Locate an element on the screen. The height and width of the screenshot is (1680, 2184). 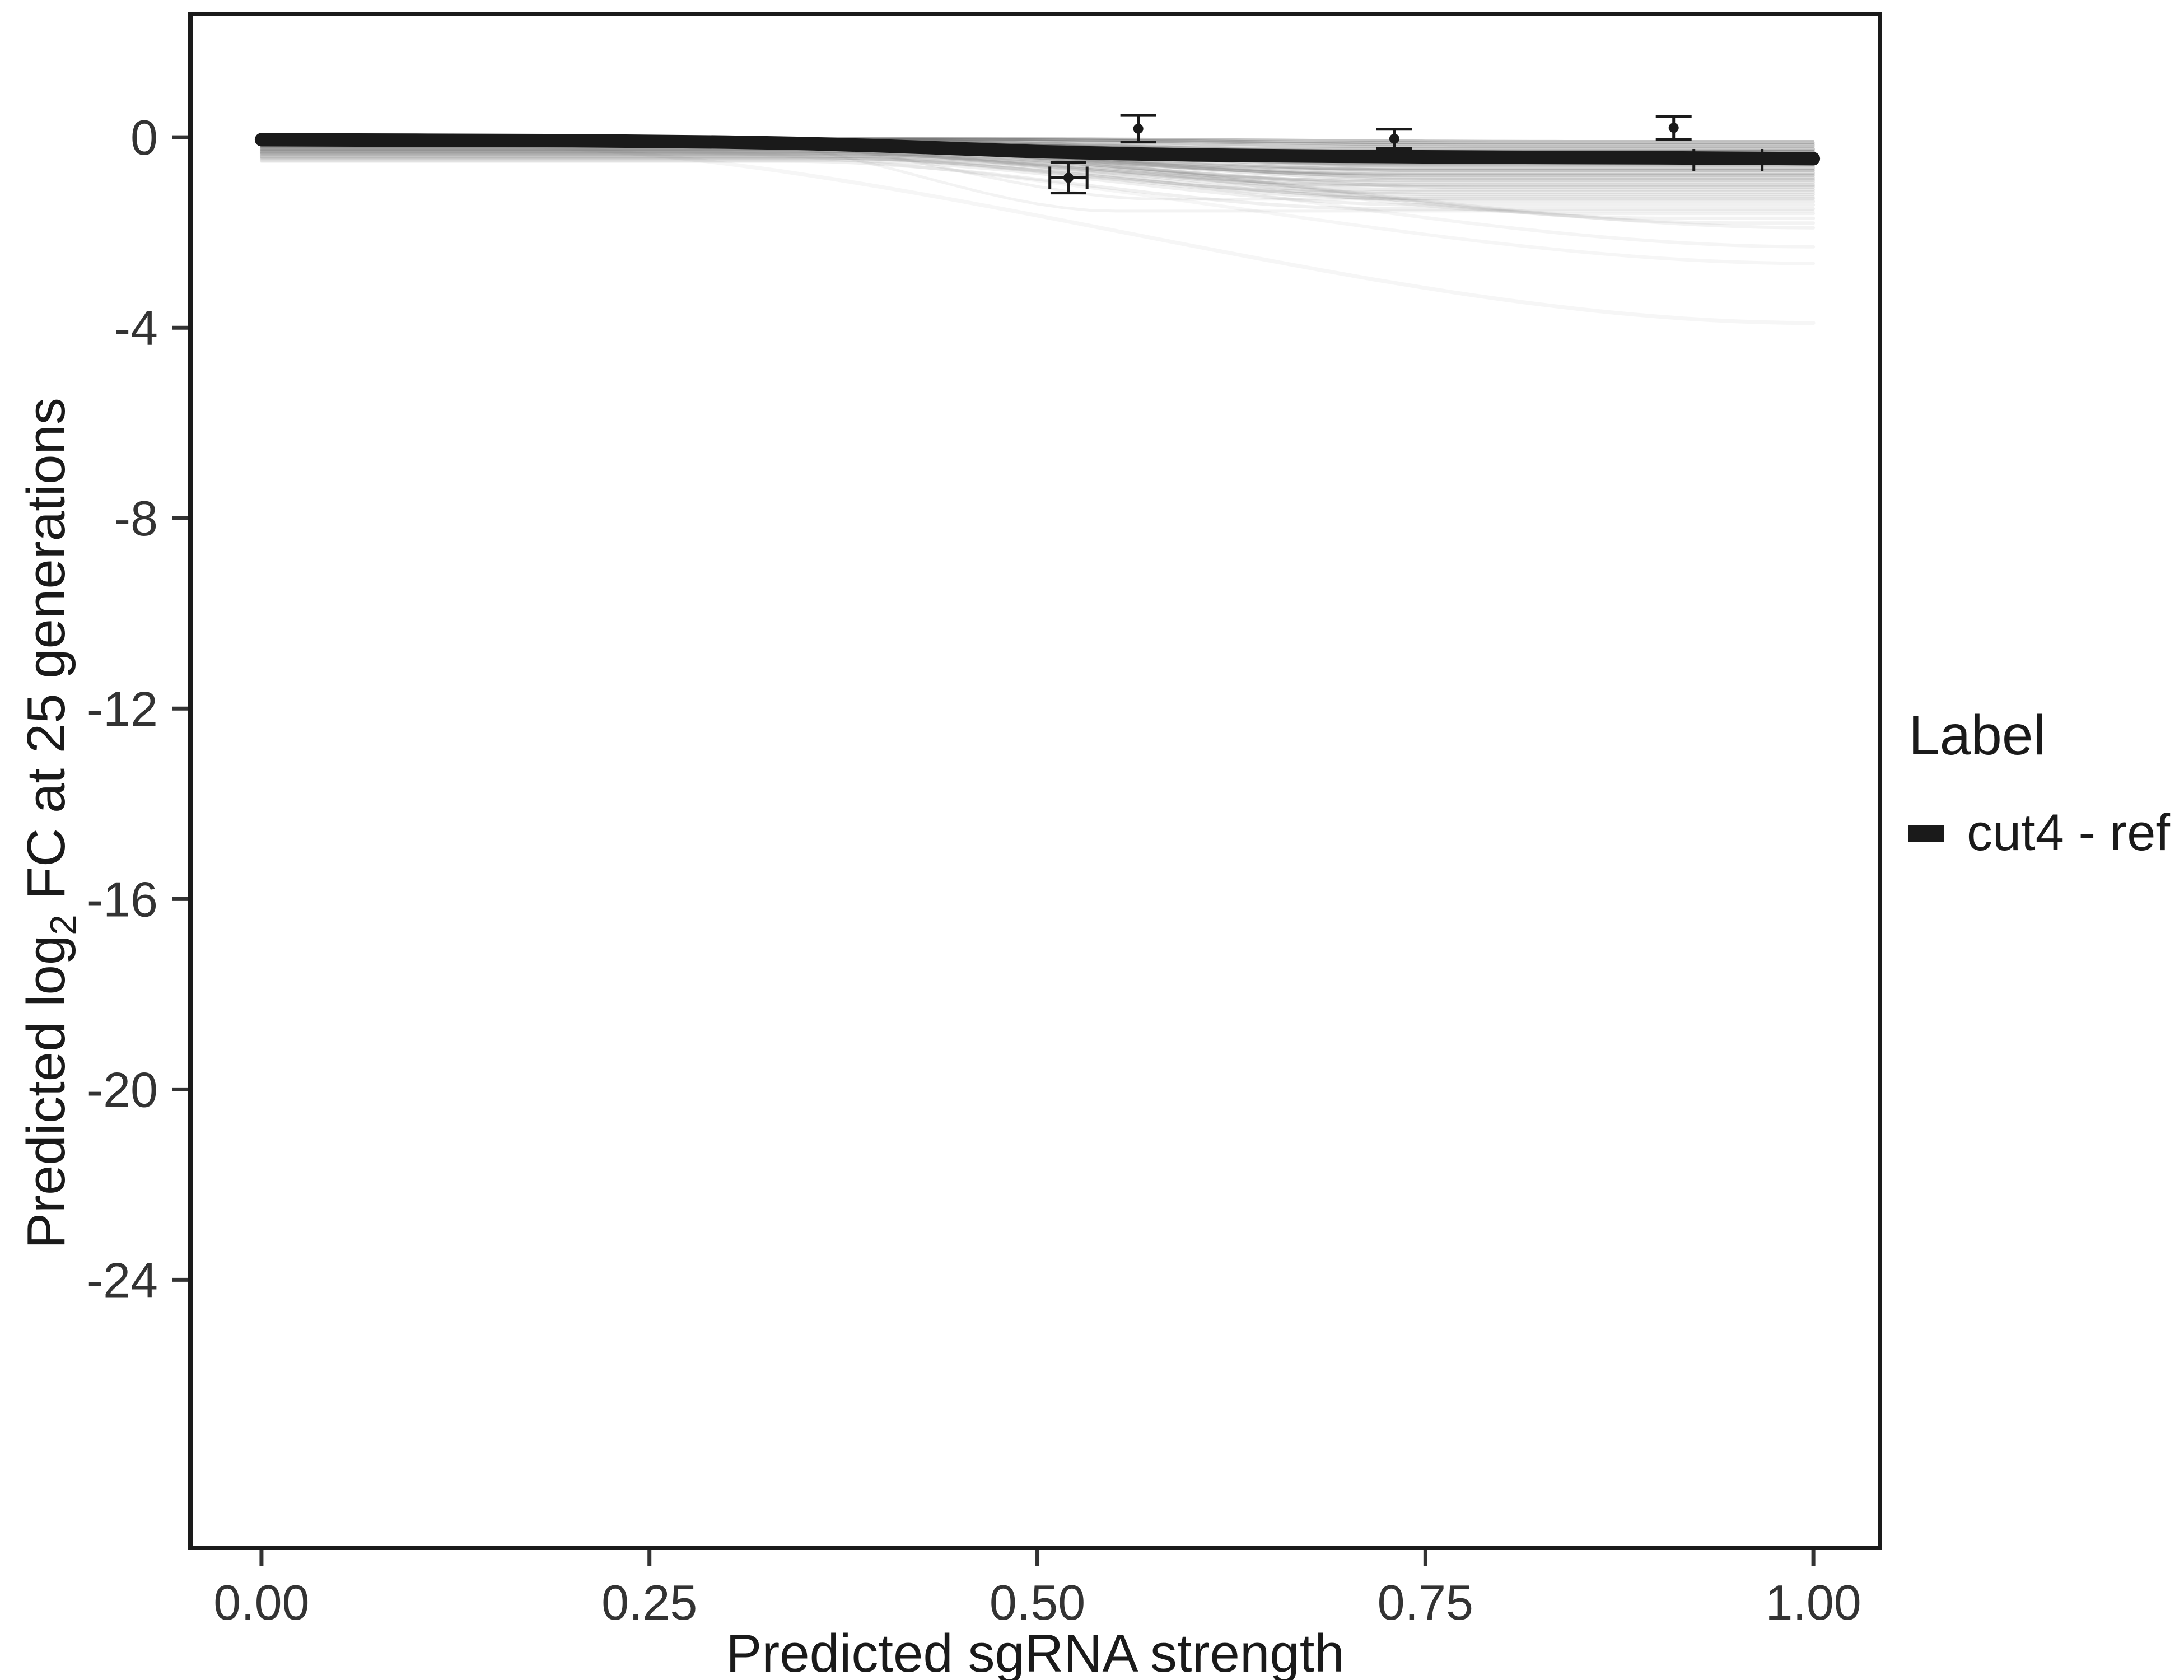
legend-entry: cut4 - ref is located at coordinates (2039, 833).